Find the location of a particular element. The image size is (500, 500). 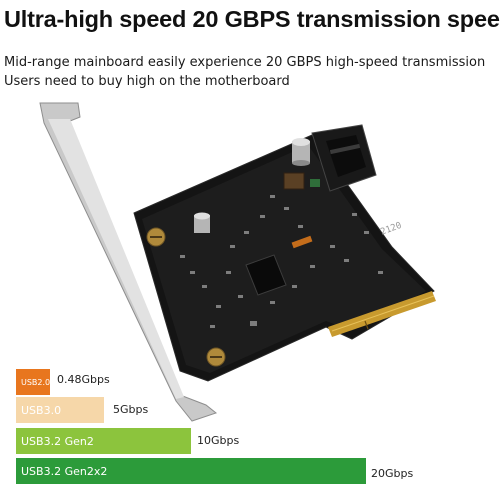

bar-value-usb2: 0.48Gbps is located at coordinates (83, 379).